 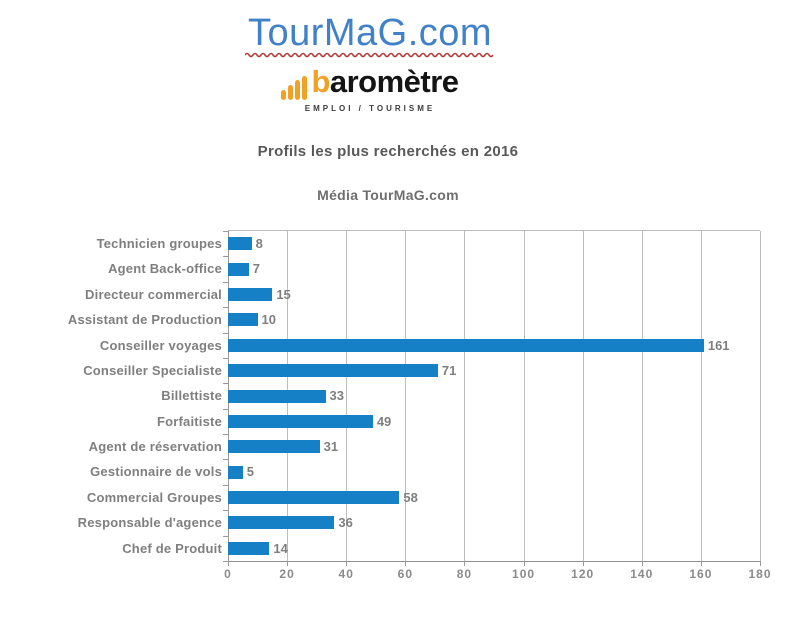 I want to click on category-label: Conseiller voyages, so click(x=160, y=345).